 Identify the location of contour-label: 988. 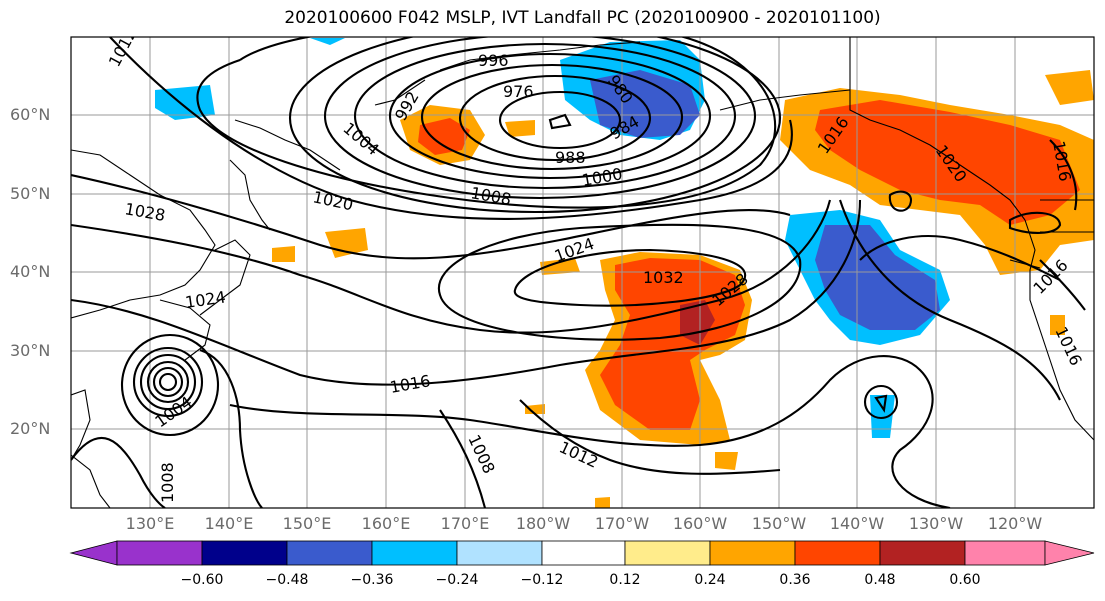
(570, 157).